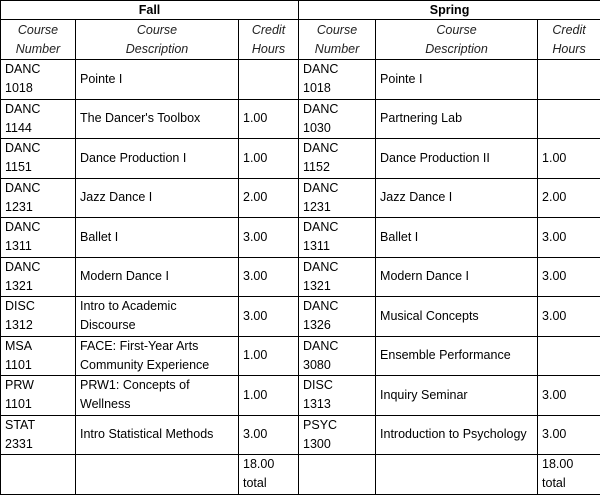 This screenshot has width=600, height=495. Describe the element at coordinates (337, 316) in the screenshot. I see `course-number: DANC 1326` at that location.